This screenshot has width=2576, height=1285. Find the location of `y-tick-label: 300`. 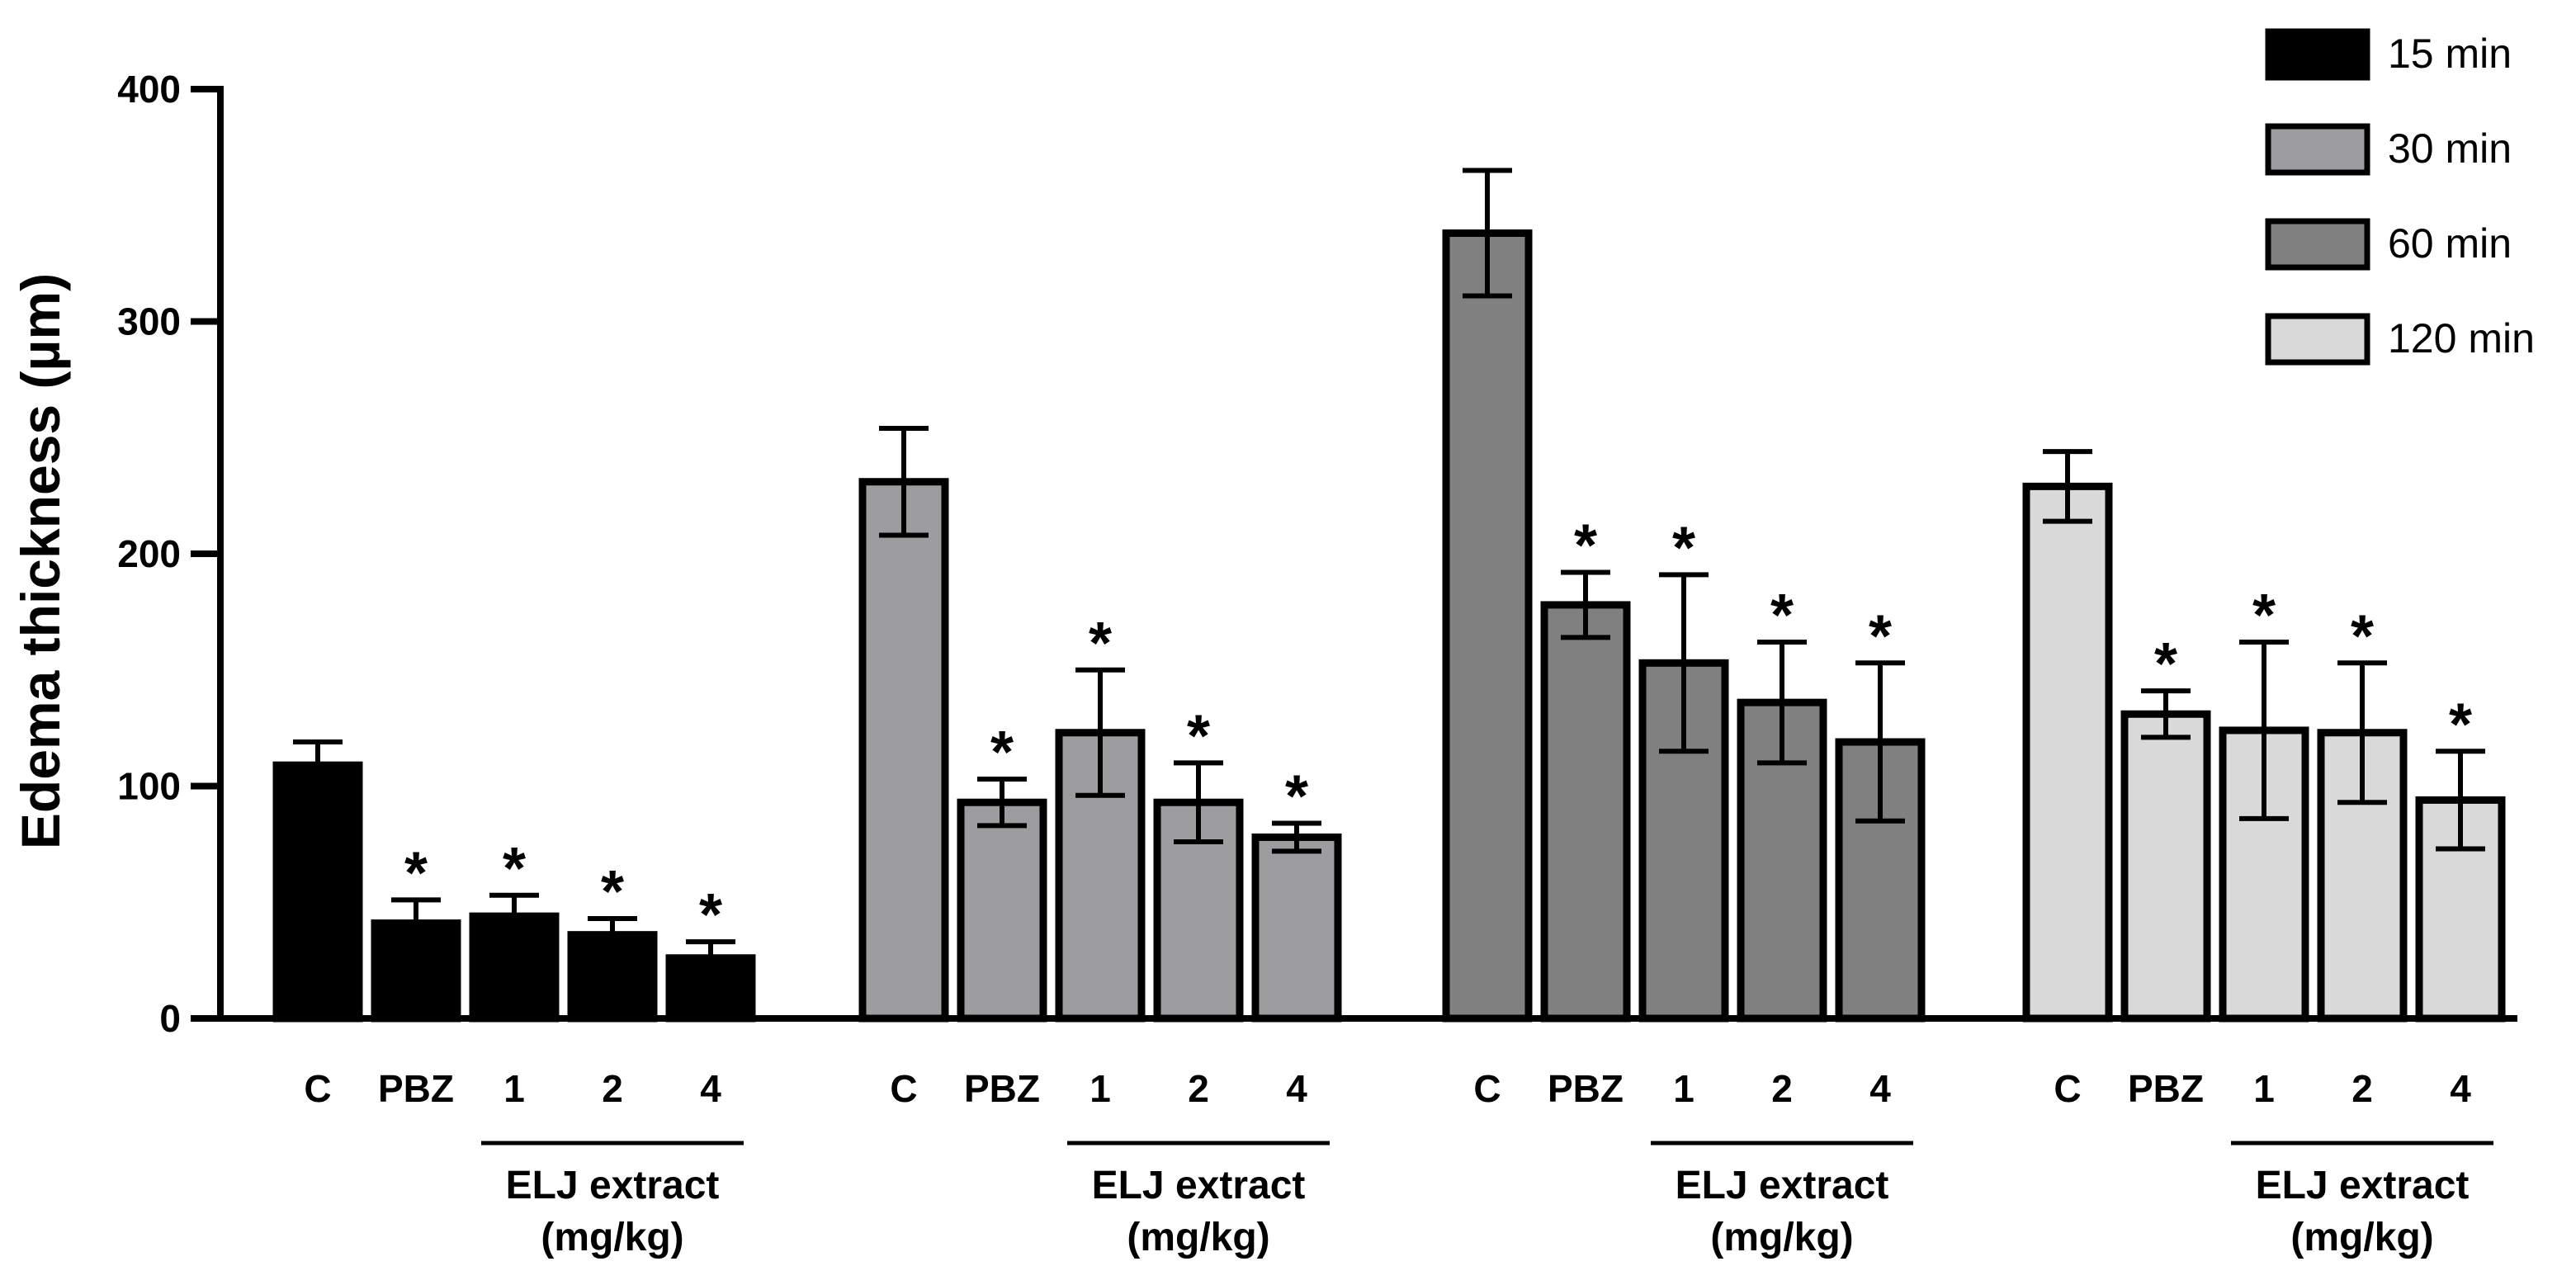

y-tick-label: 300 is located at coordinates (149, 321).